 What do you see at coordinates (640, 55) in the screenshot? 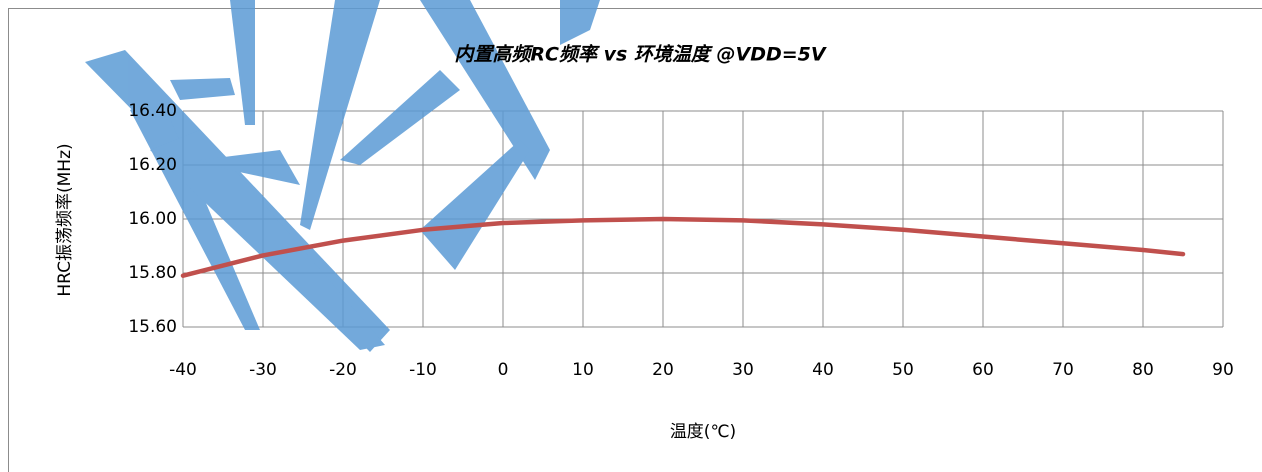
I see `chart-title: 内置高频RC频率 vs 环境温度 @VDD=5V` at bounding box center [640, 55].